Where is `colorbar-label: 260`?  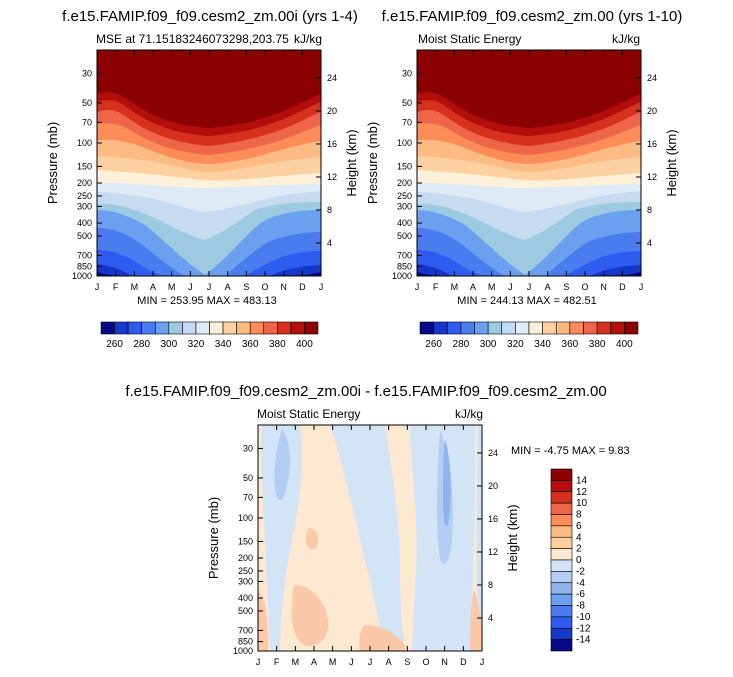
colorbar-label: 260 is located at coordinates (114, 344).